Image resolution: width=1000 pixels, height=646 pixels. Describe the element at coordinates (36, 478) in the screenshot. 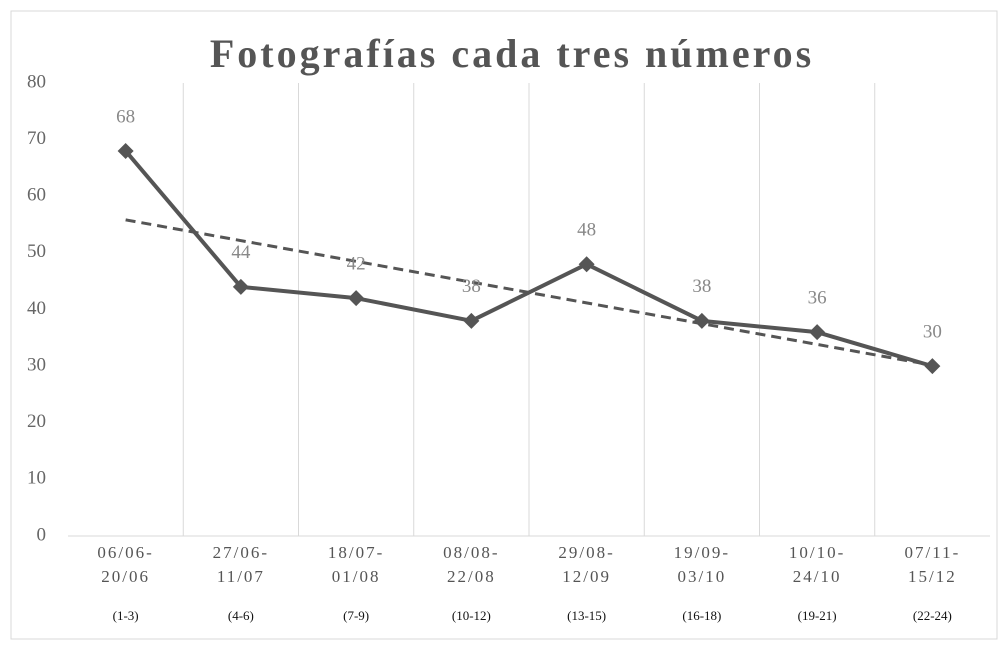

I see `y-tick-label: 10` at that location.